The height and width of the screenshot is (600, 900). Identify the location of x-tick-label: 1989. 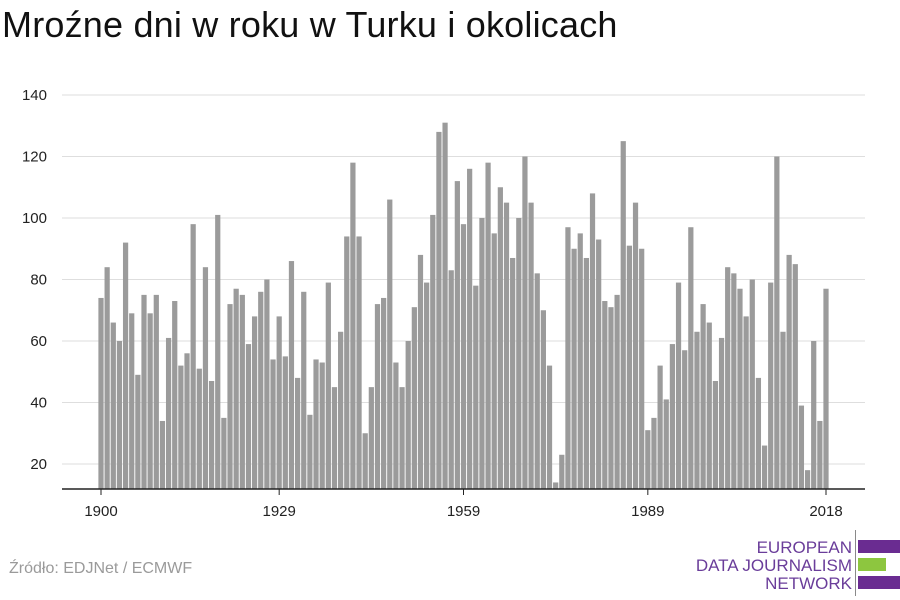
(647, 511).